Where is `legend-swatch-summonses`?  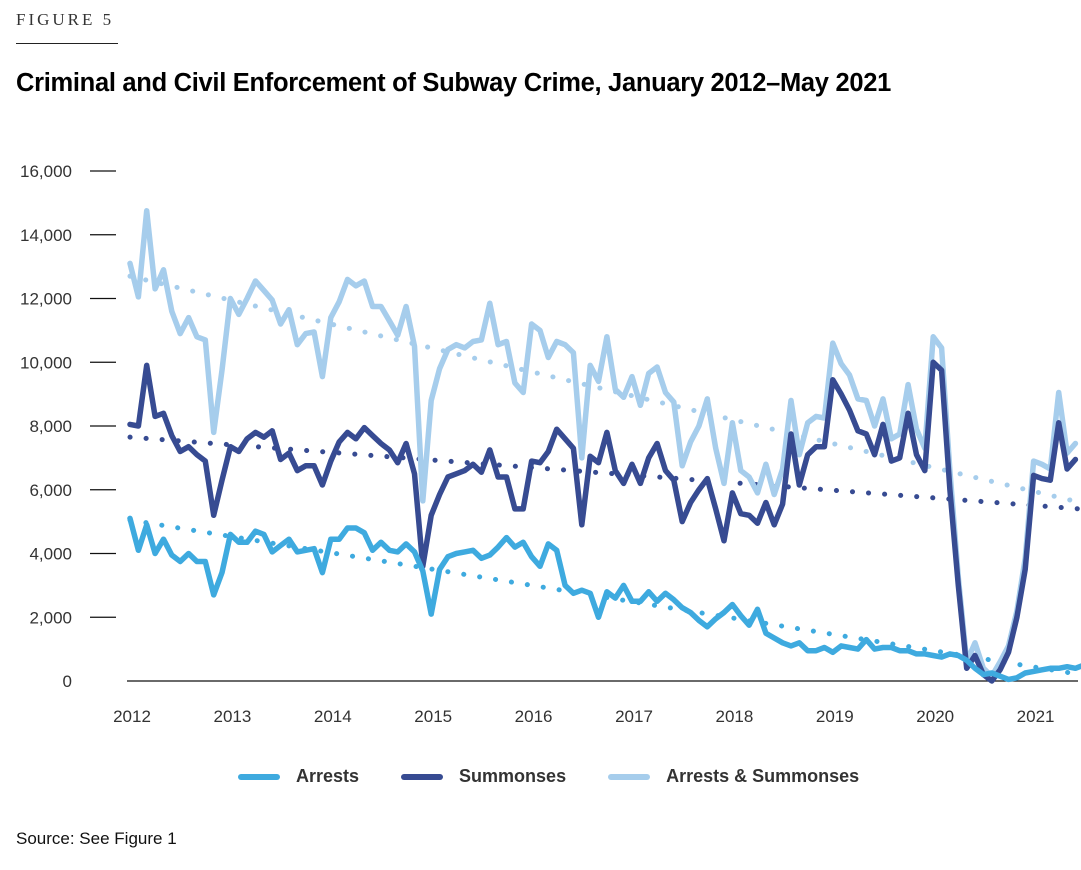 legend-swatch-summonses is located at coordinates (422, 776).